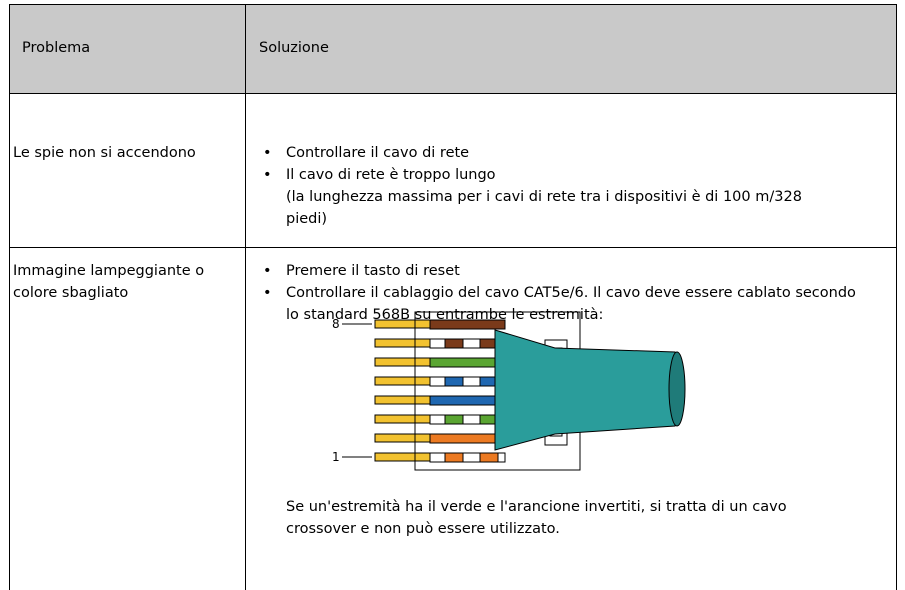  I want to click on solution-item: Premere il tasto di reset, so click(562, 271).